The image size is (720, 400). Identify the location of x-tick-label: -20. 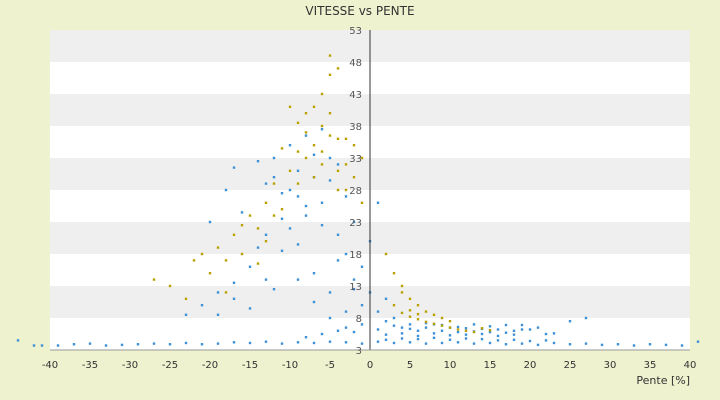
(210, 365).